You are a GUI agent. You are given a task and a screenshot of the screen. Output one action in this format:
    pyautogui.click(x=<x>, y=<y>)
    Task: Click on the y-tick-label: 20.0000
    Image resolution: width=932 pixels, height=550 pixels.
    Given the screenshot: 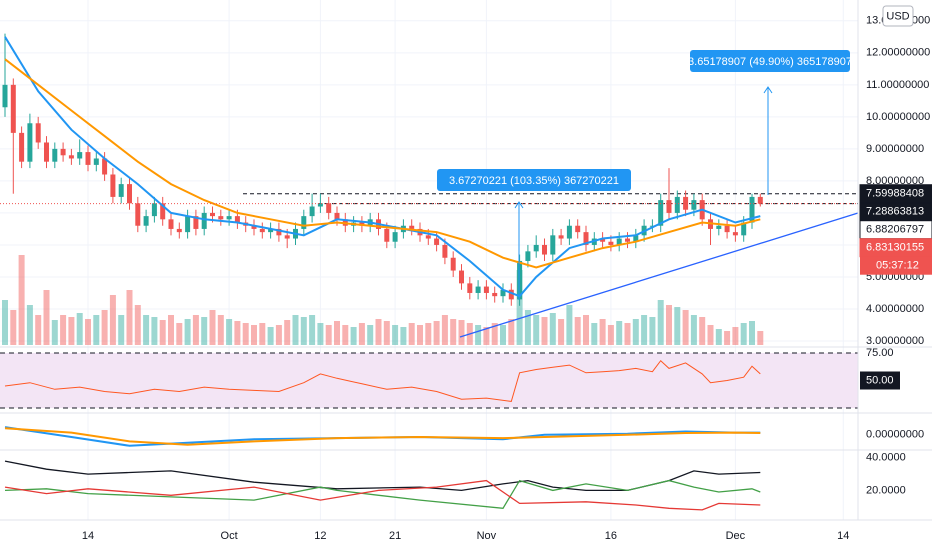 What is the action you would take?
    pyautogui.click(x=886, y=490)
    